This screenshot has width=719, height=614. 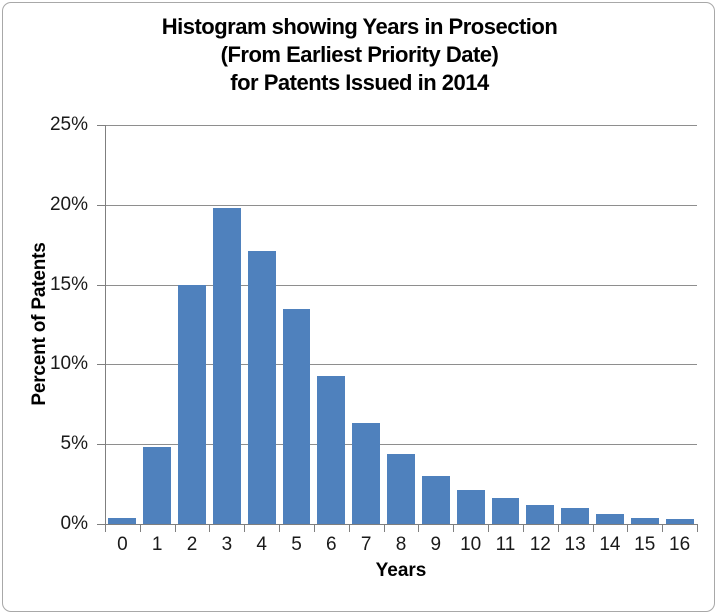 I want to click on y-tick-label: 15%, so click(x=68, y=284).